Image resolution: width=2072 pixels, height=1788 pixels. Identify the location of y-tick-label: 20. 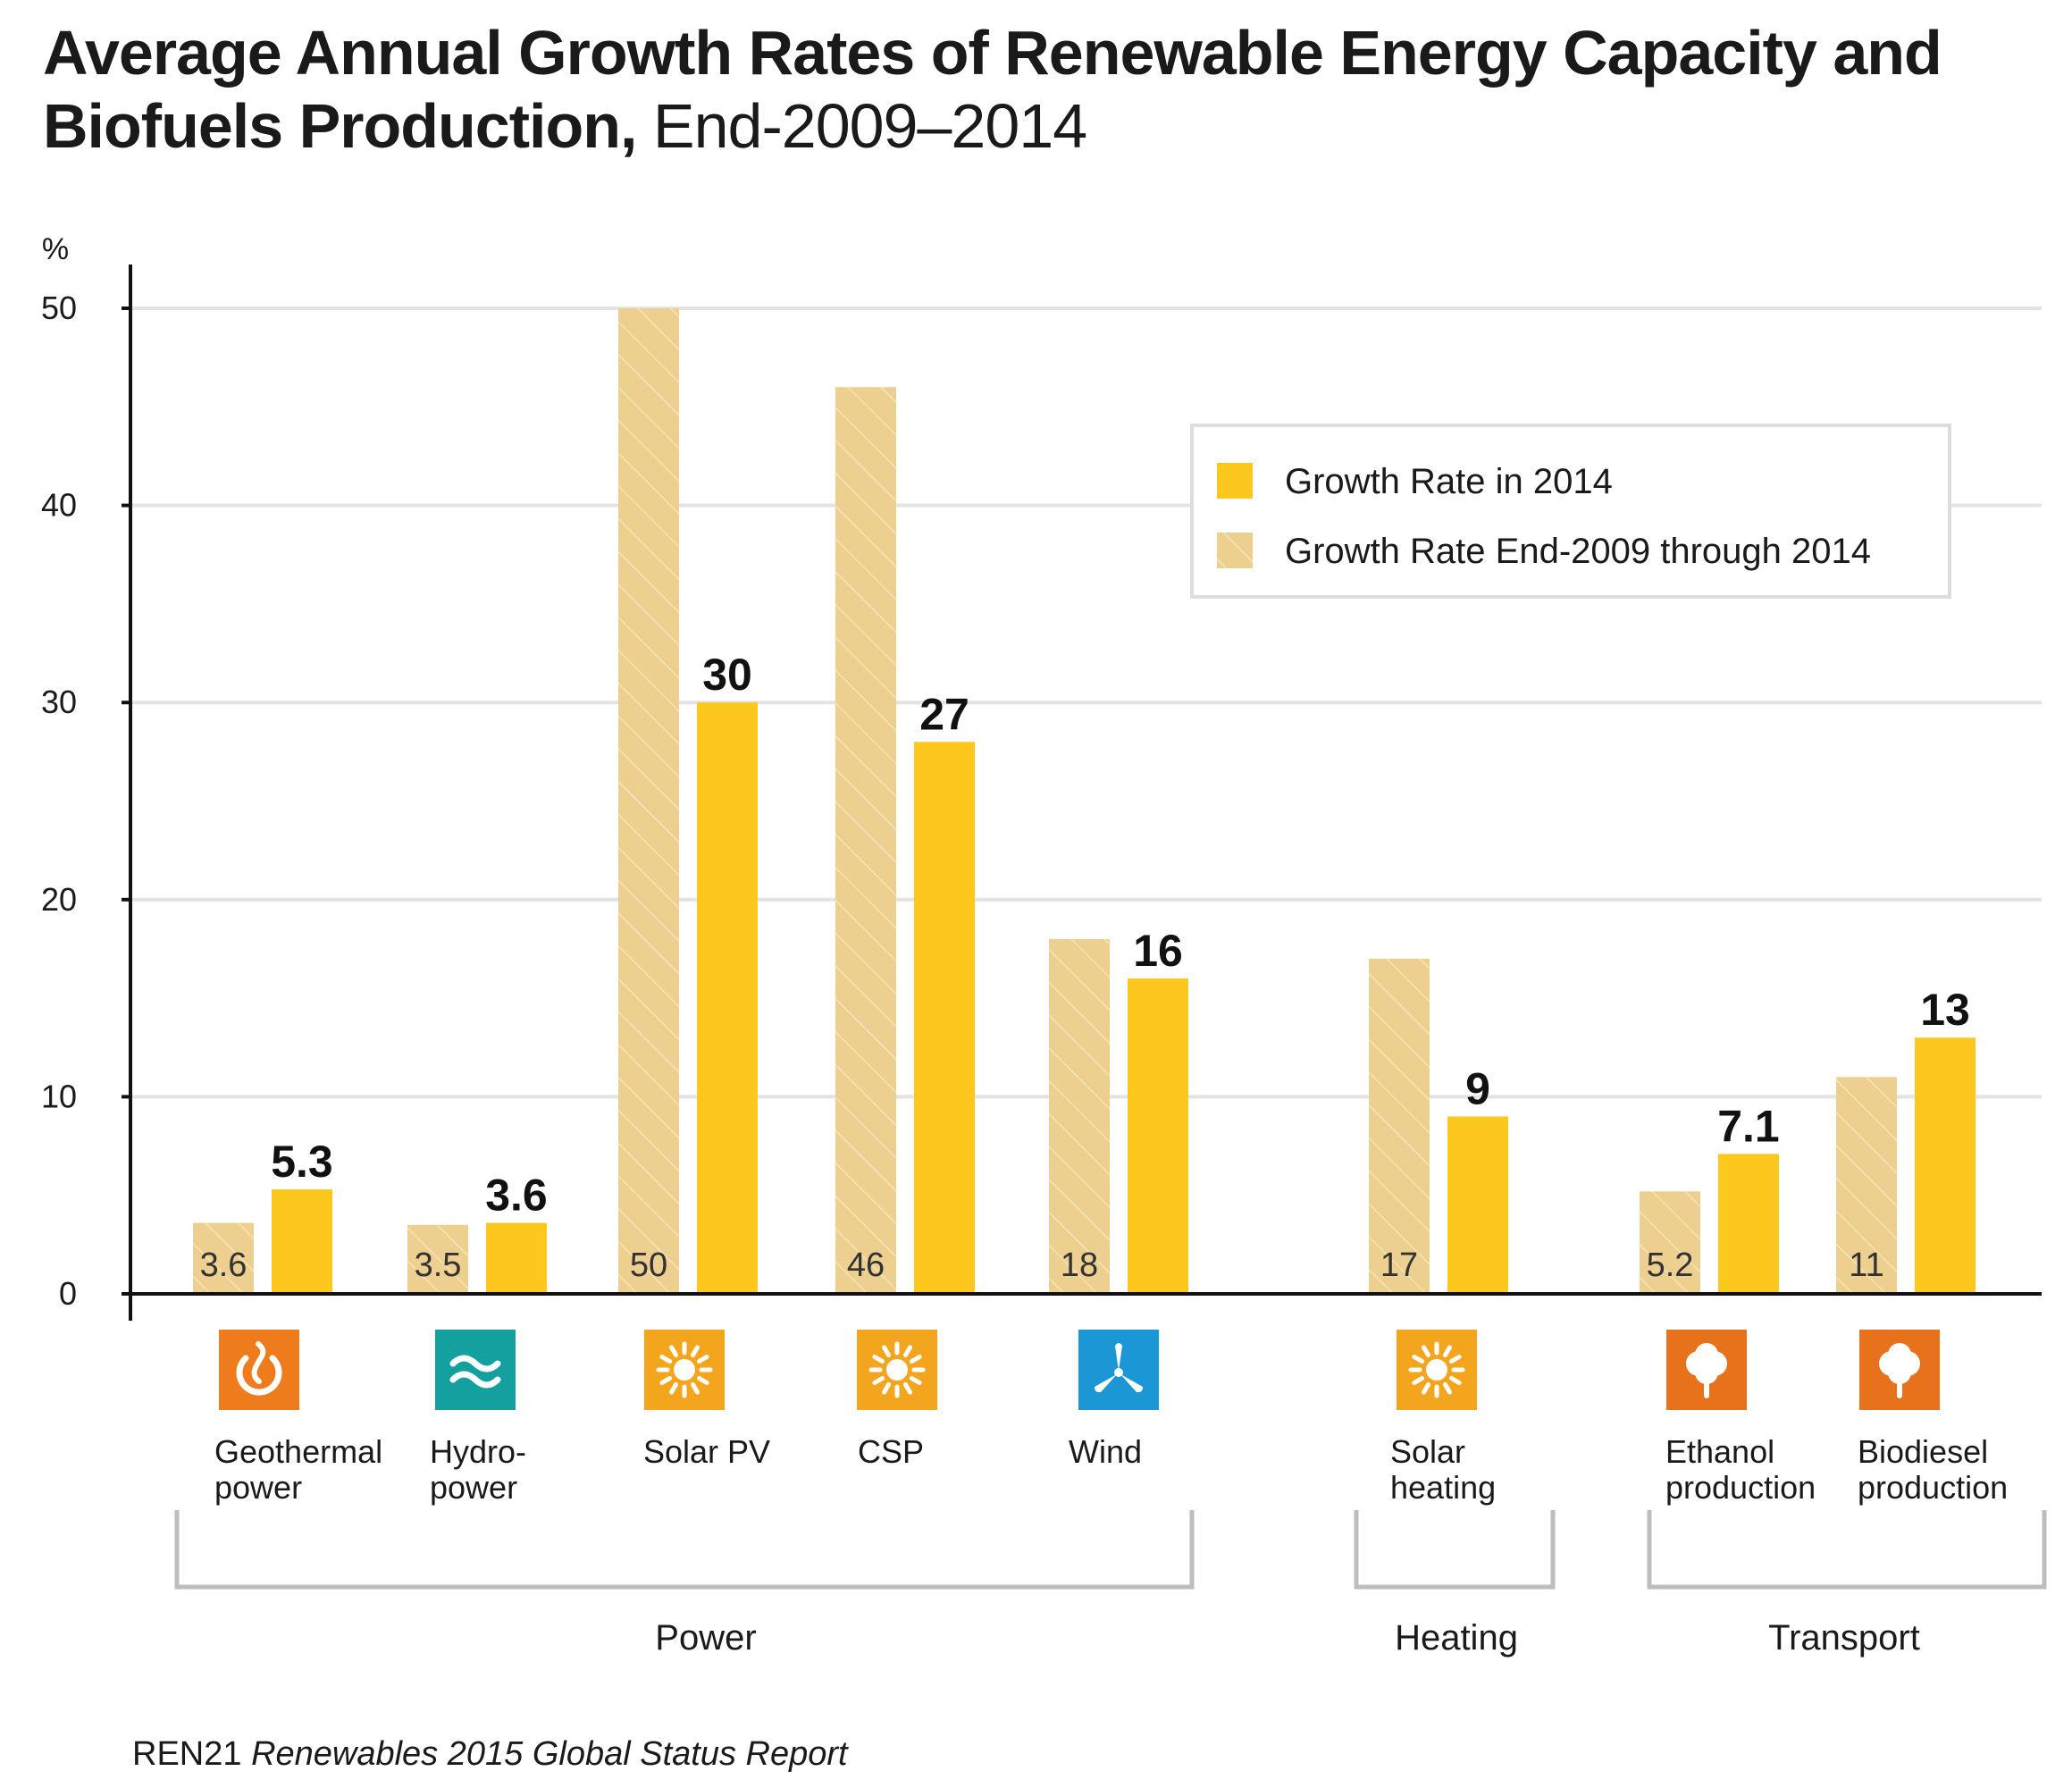
(59, 899).